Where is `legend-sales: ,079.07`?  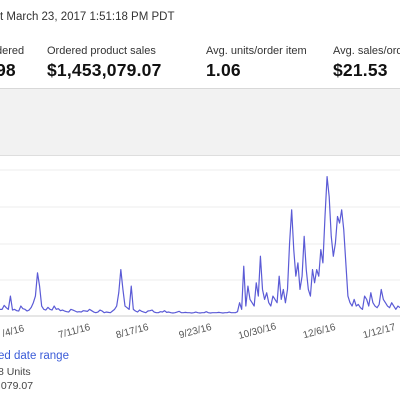 legend-sales: ,079.07 is located at coordinates (17, 386).